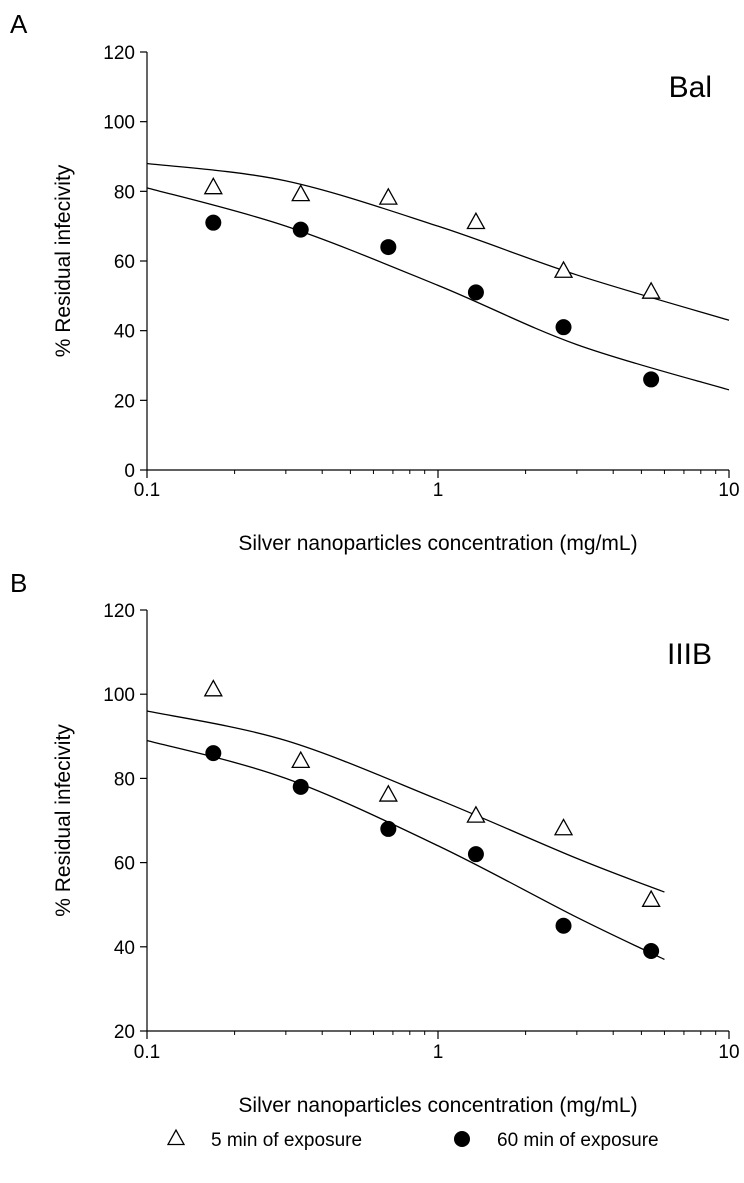  I want to click on strain-label: IIIB, so click(689, 654).